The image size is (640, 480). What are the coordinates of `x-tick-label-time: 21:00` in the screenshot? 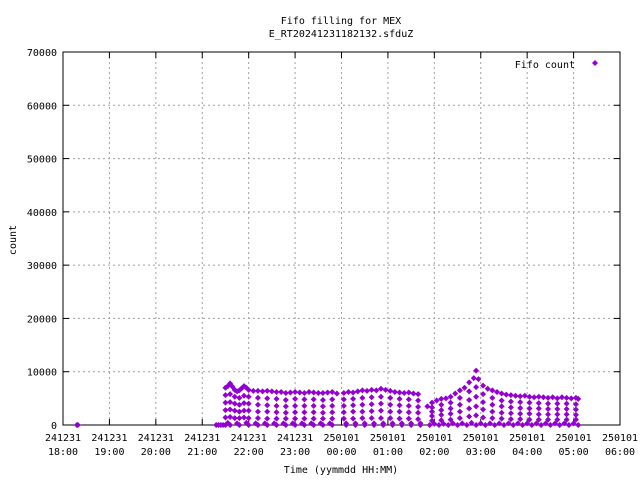 It's located at (202, 452).